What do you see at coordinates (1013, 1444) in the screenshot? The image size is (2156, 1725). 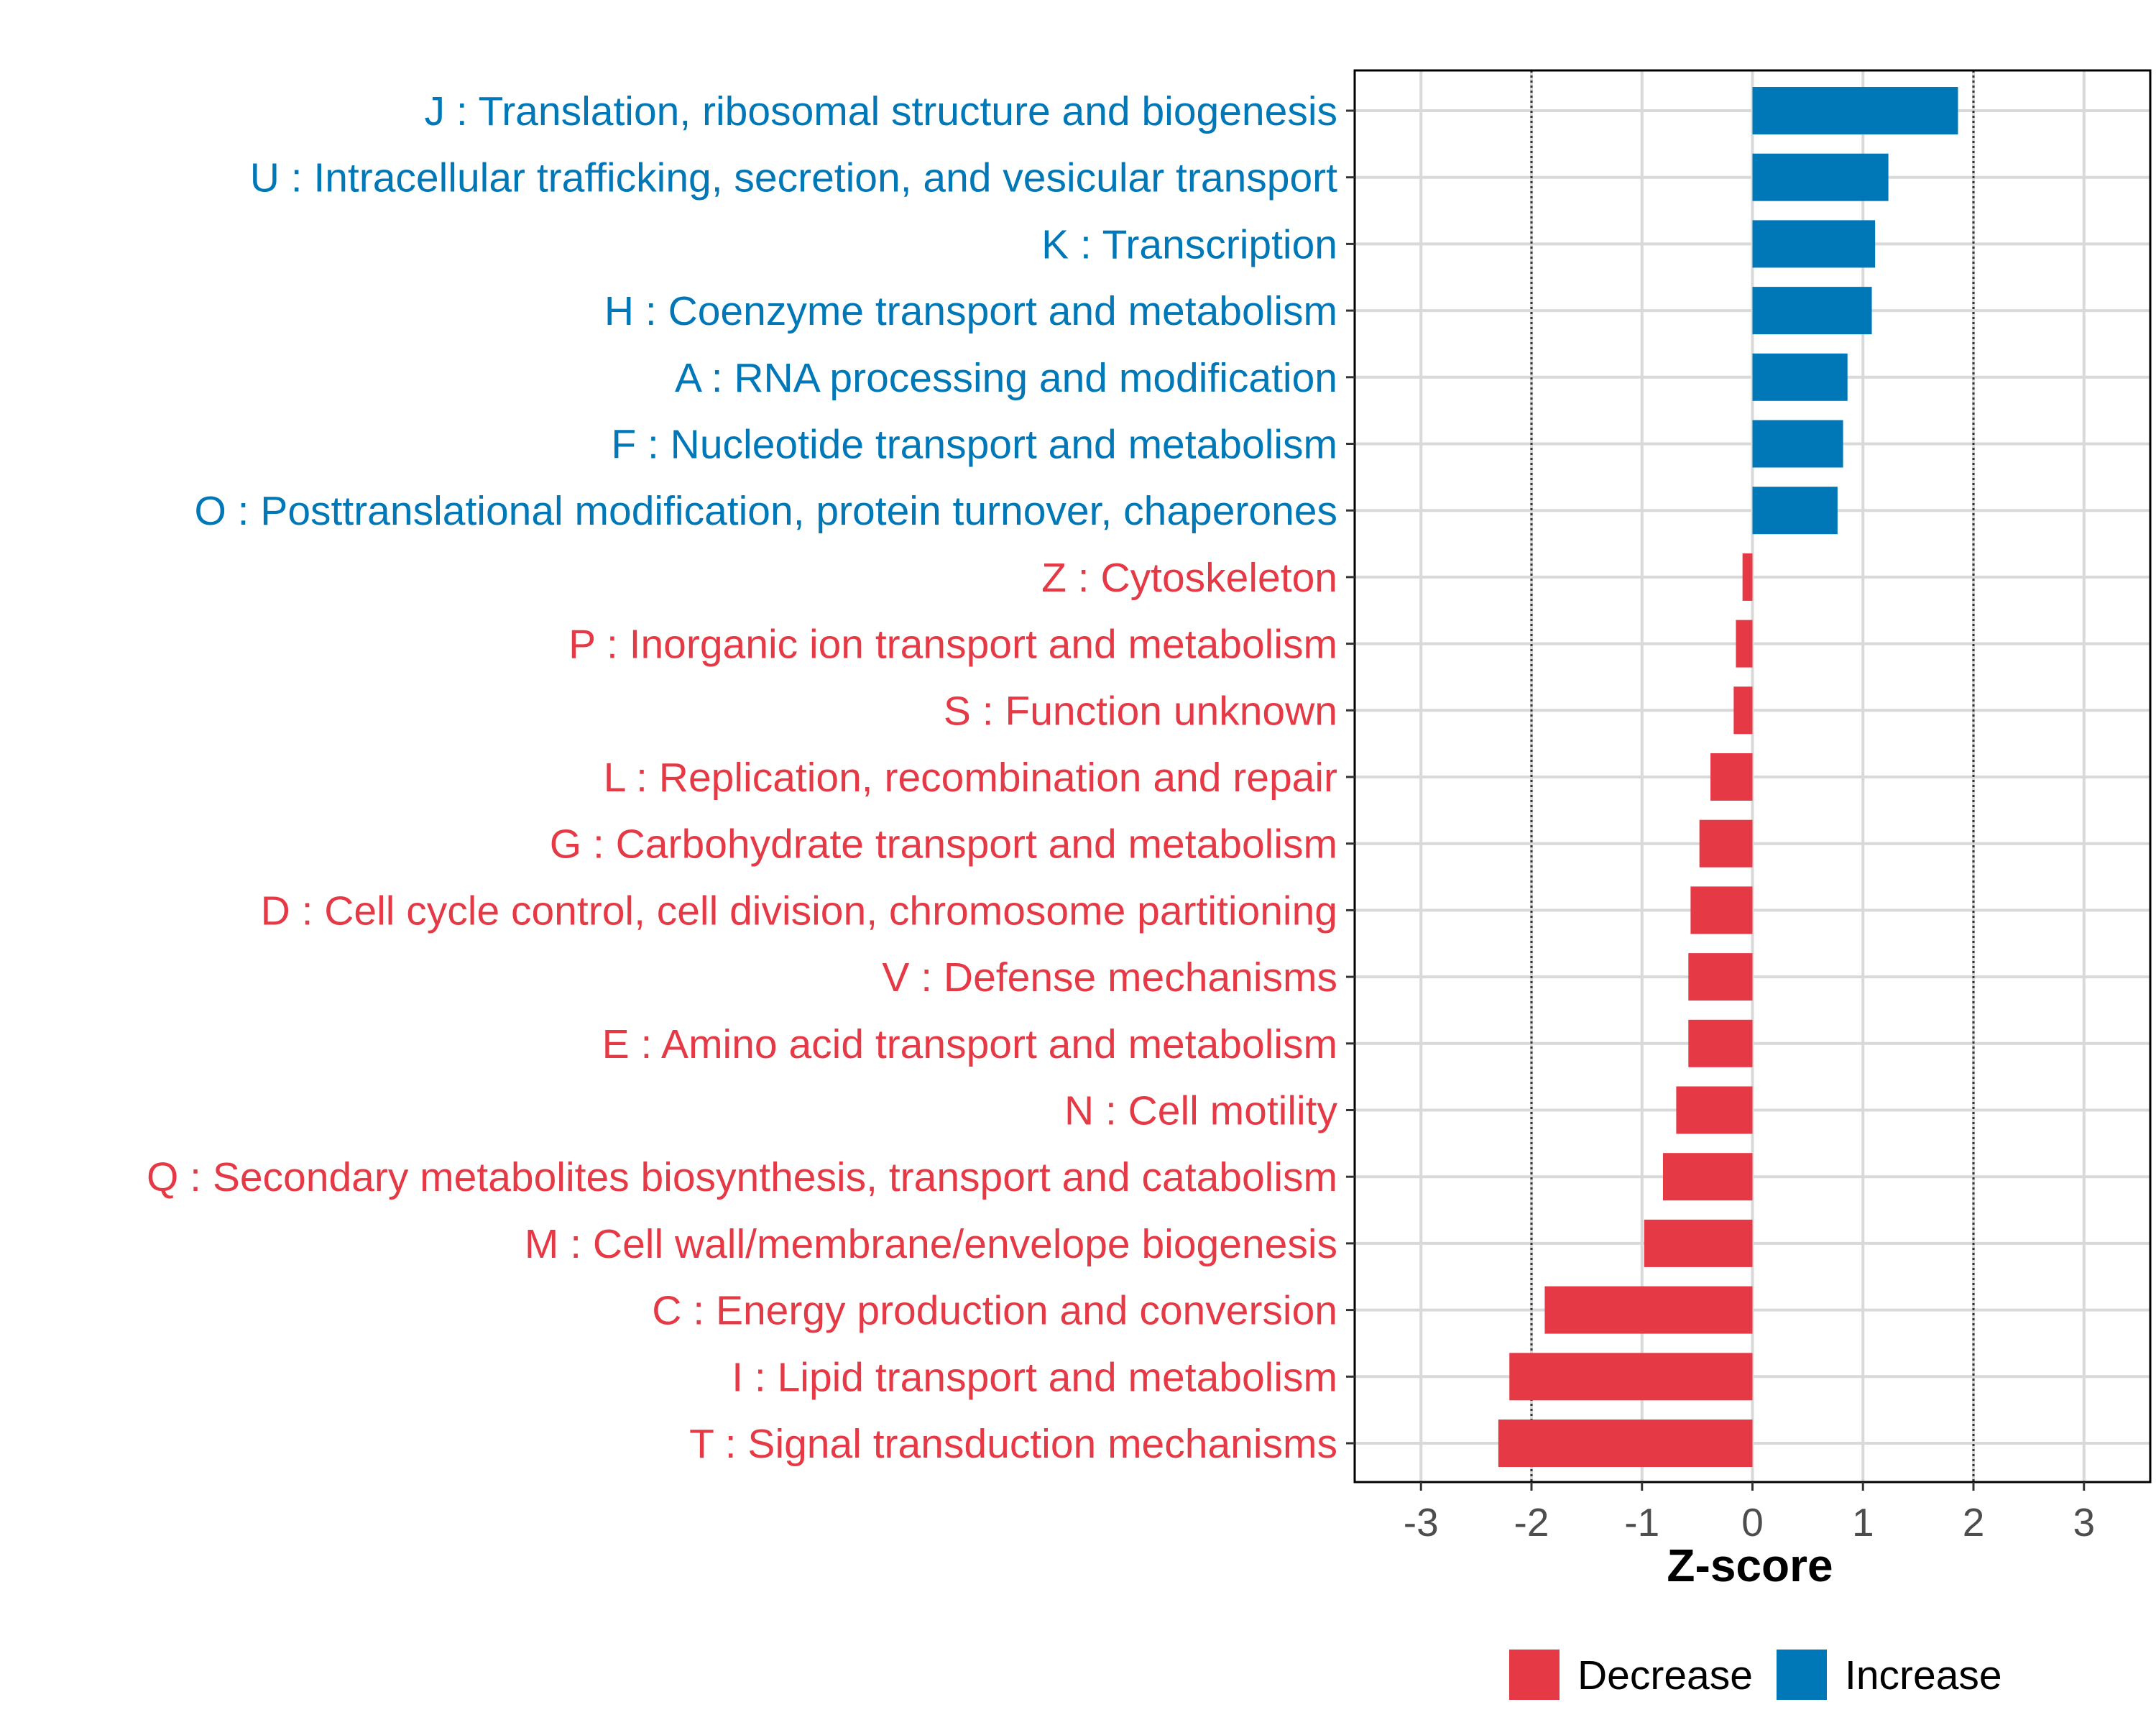 I see `y-tick-label: T : Signal transduction mechanisms` at bounding box center [1013, 1444].